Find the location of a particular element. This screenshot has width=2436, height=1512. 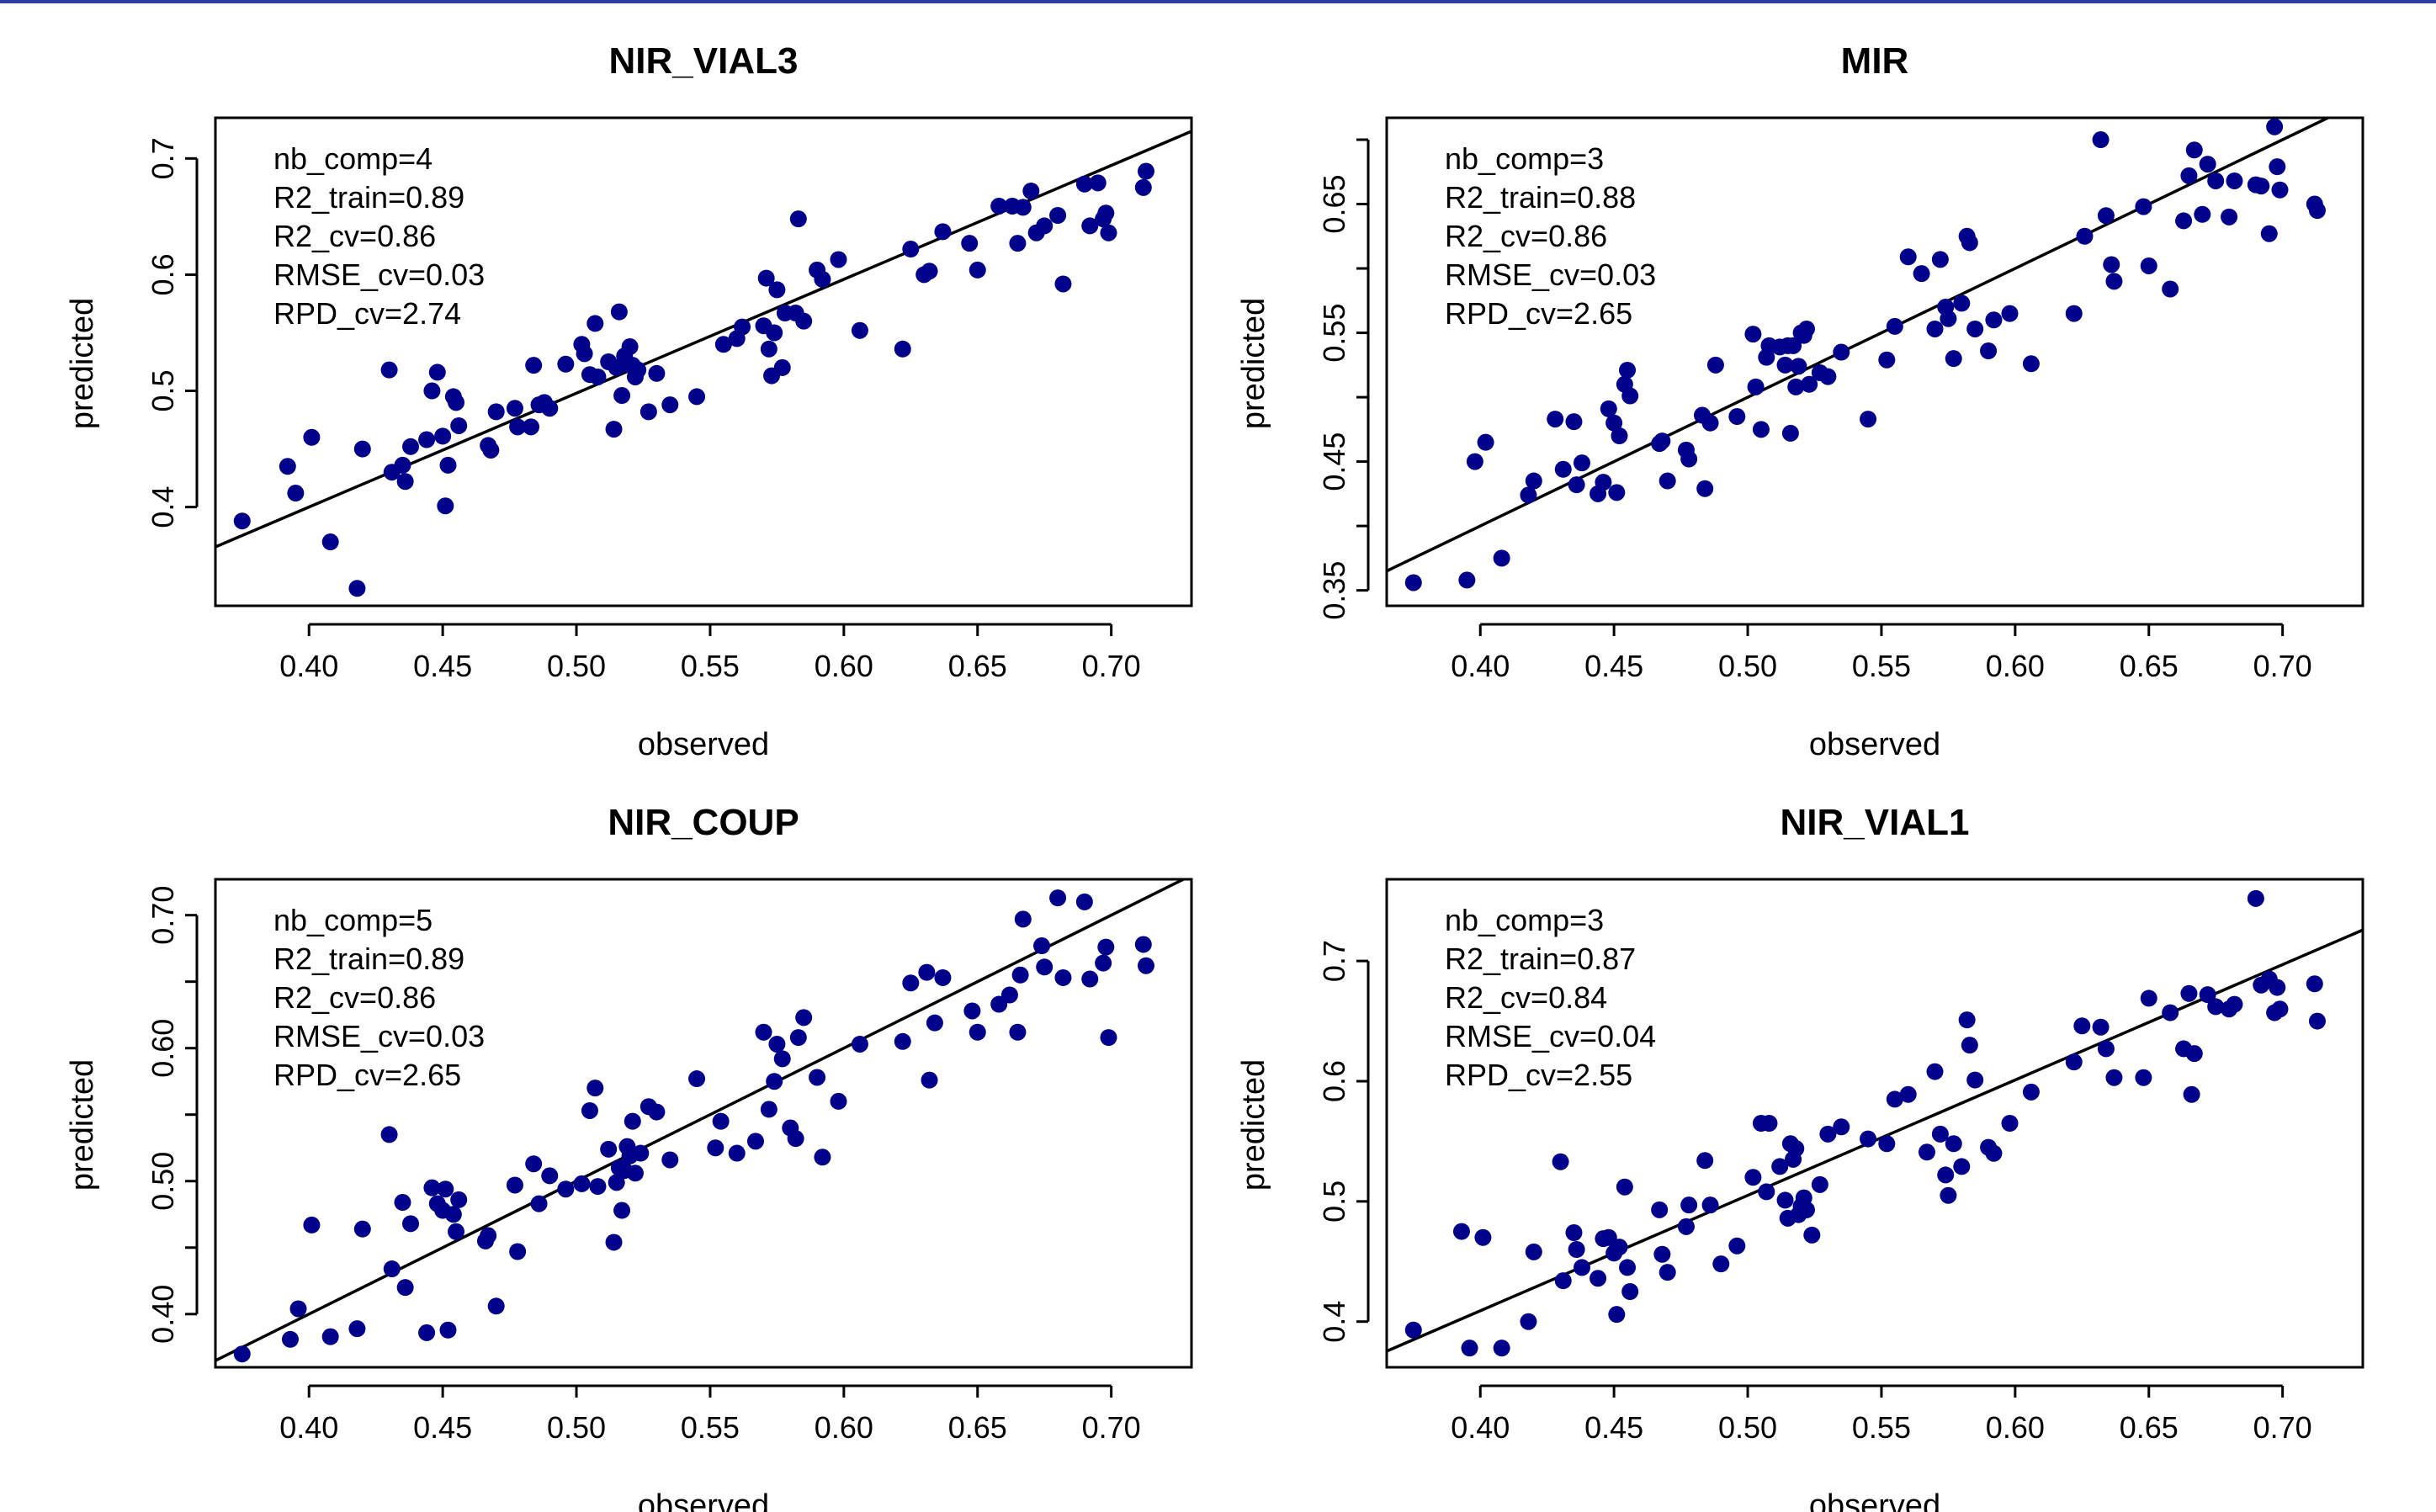

y-tick-label: 0.70 is located at coordinates (163, 915).